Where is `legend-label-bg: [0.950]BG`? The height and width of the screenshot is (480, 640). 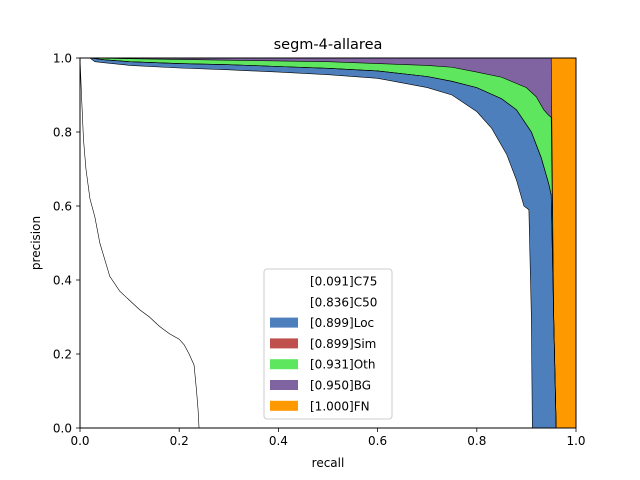 legend-label-bg: [0.950]BG is located at coordinates (340, 386).